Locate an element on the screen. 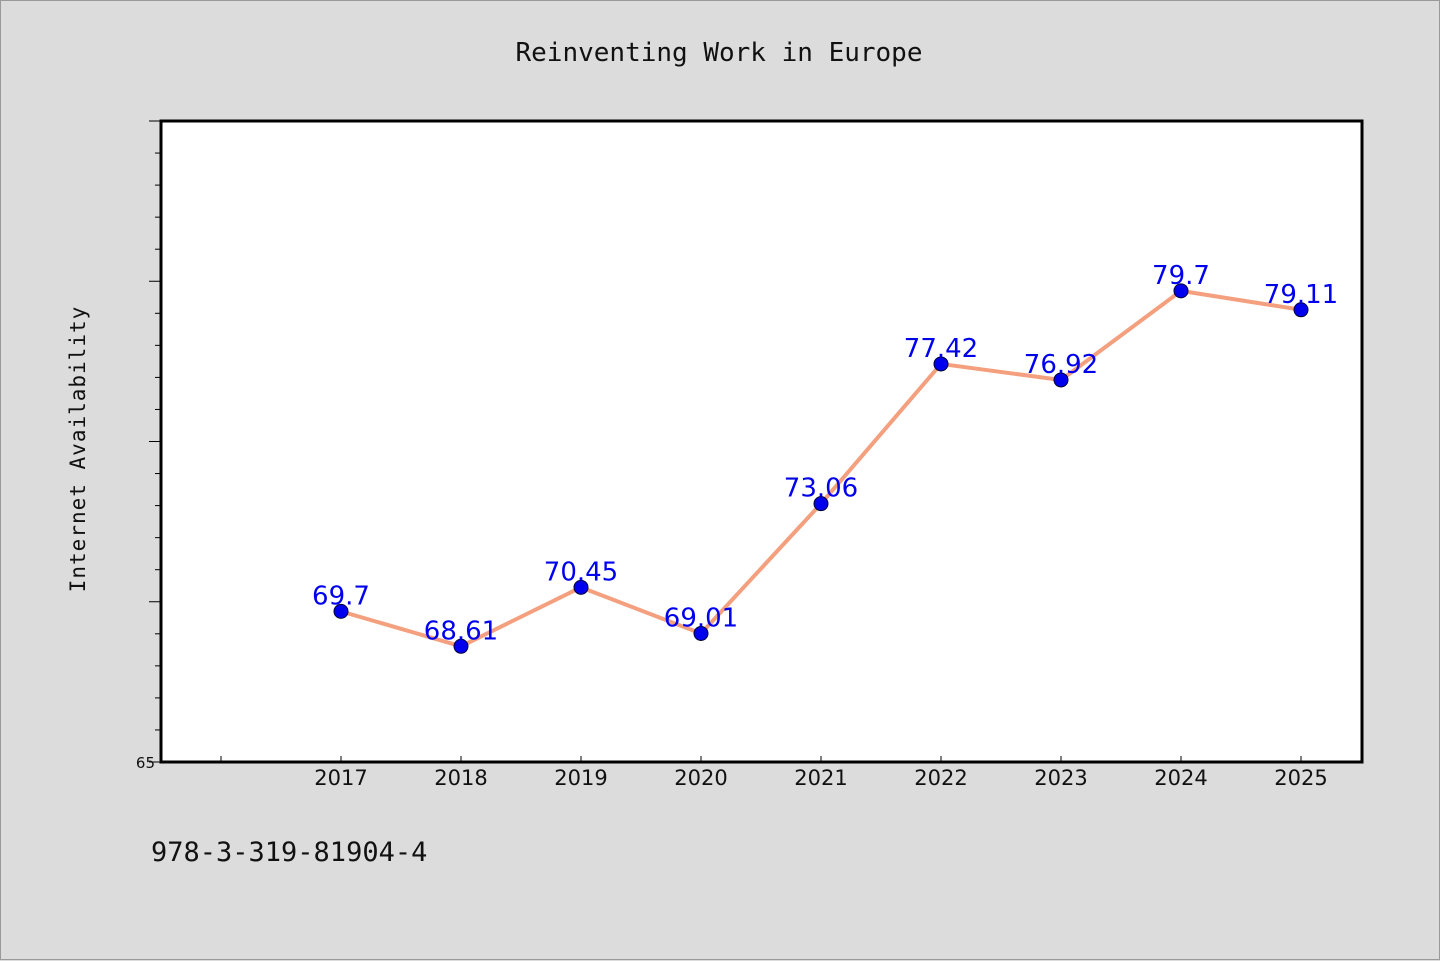 The image size is (1440, 961). data-label: 68.61 is located at coordinates (461, 631).